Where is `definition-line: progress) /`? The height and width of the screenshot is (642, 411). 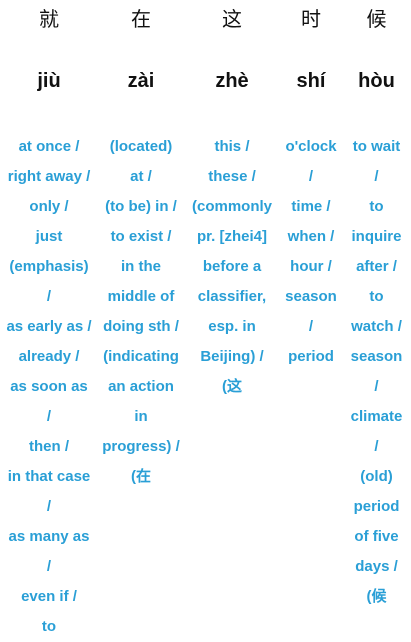 definition-line: progress) / is located at coordinates (141, 446).